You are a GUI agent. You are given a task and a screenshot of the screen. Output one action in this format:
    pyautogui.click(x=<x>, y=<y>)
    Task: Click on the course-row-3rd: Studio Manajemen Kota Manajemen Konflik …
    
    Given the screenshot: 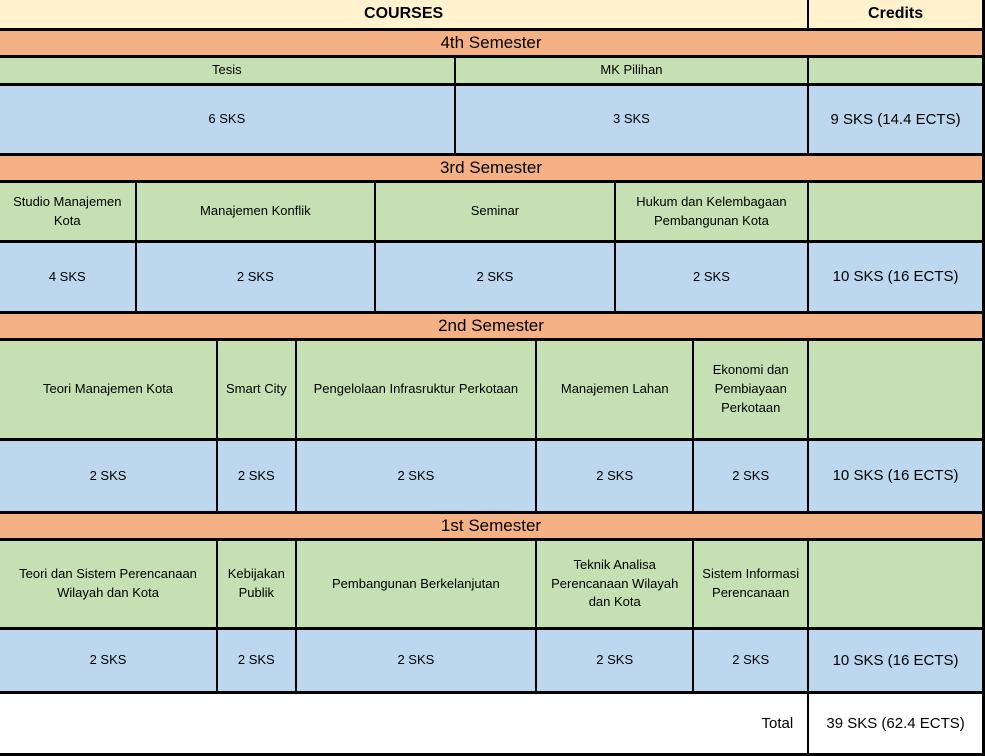 What is the action you would take?
    pyautogui.click(x=491, y=213)
    